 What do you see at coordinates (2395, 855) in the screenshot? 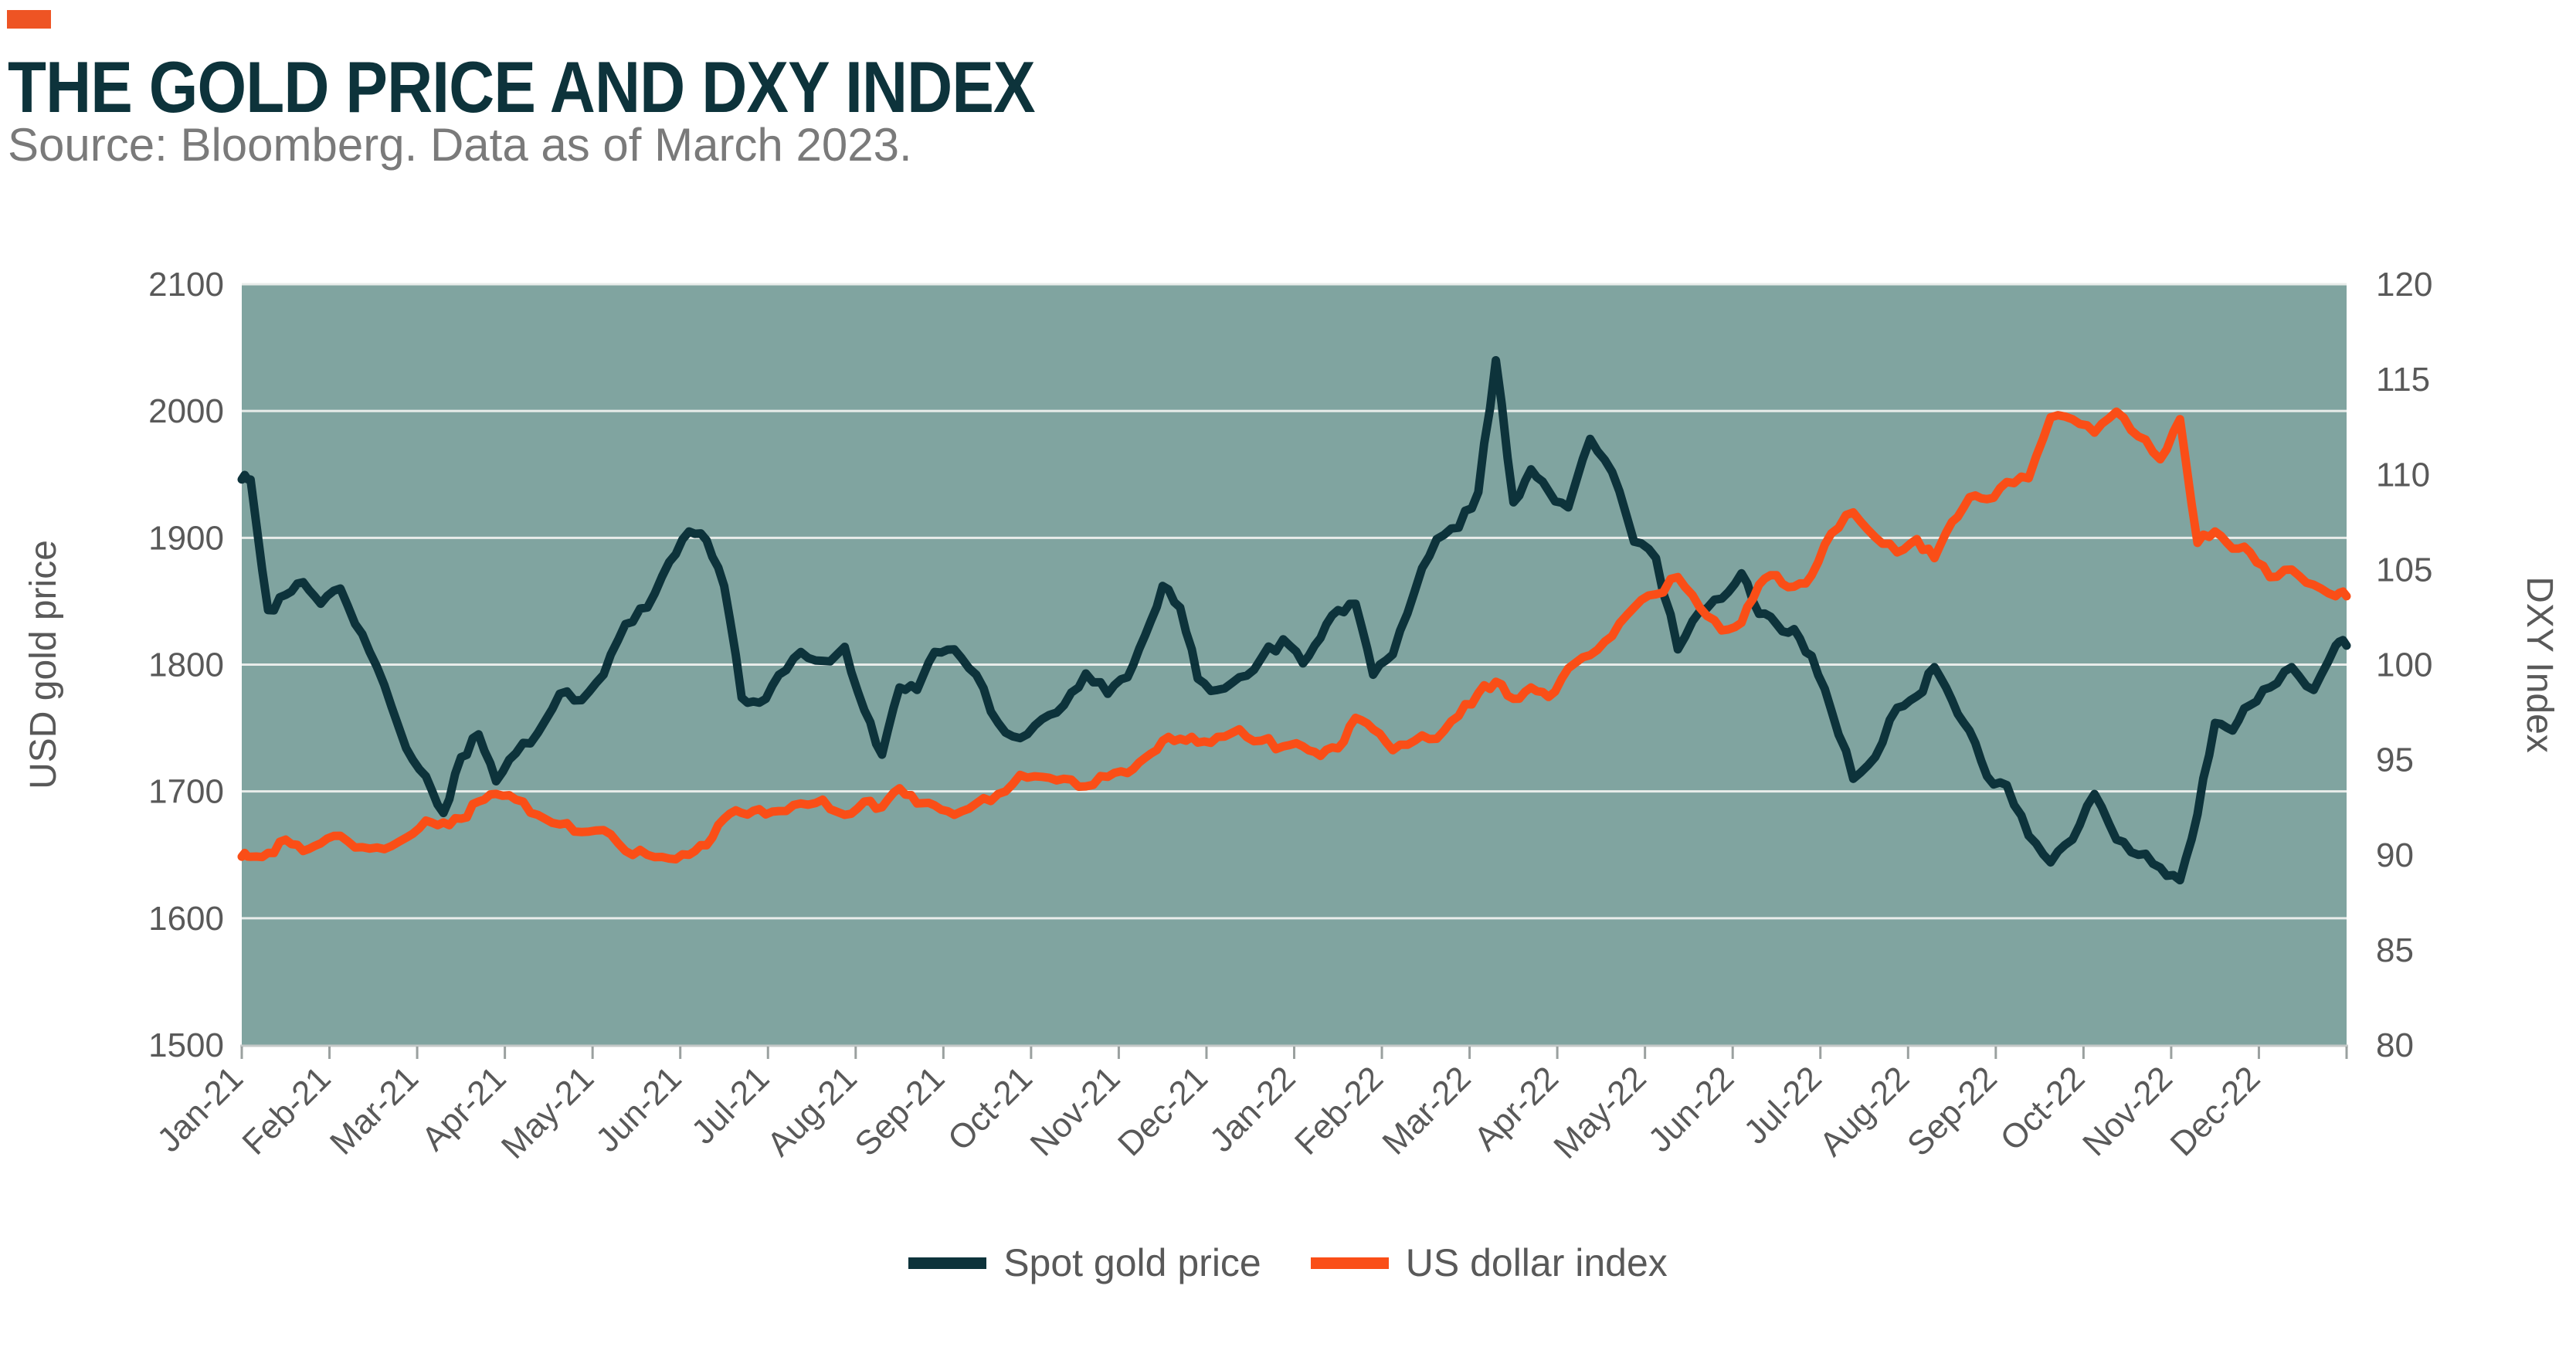
I see `right-axis-tick-label: 90` at bounding box center [2395, 855].